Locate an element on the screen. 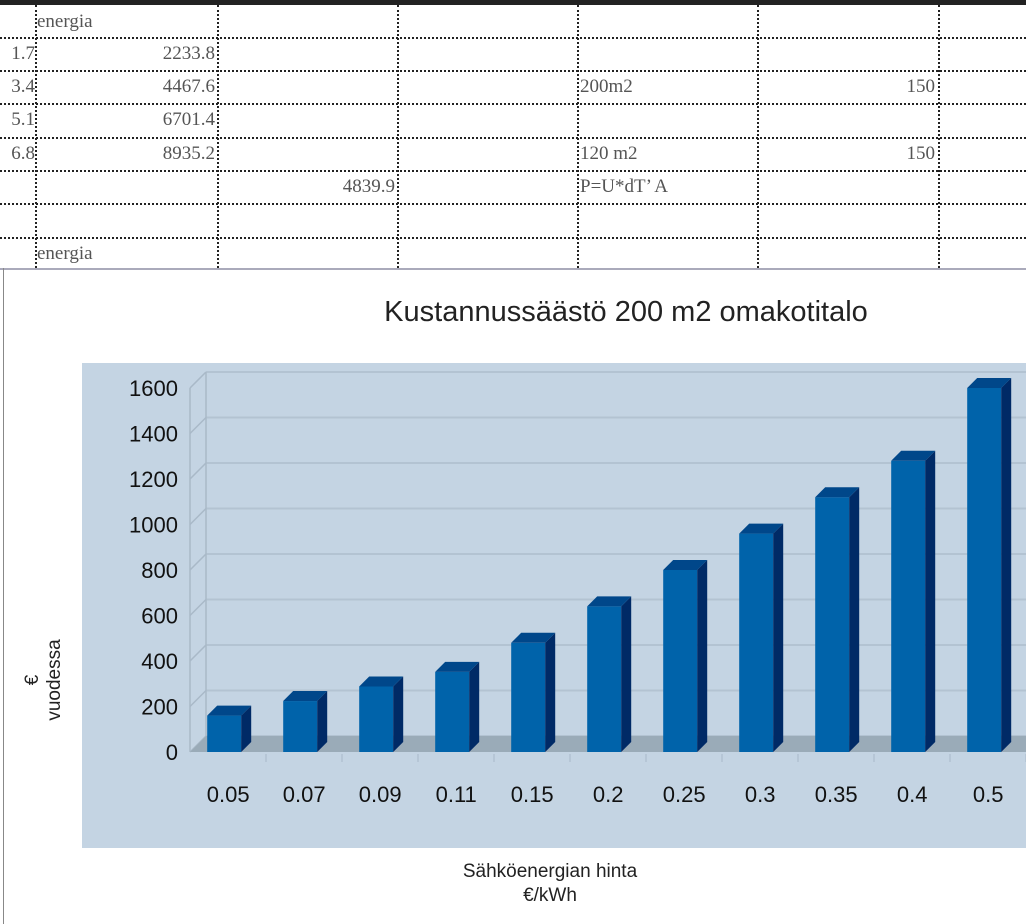  x-tick-label: 0.35 is located at coordinates (836, 794).